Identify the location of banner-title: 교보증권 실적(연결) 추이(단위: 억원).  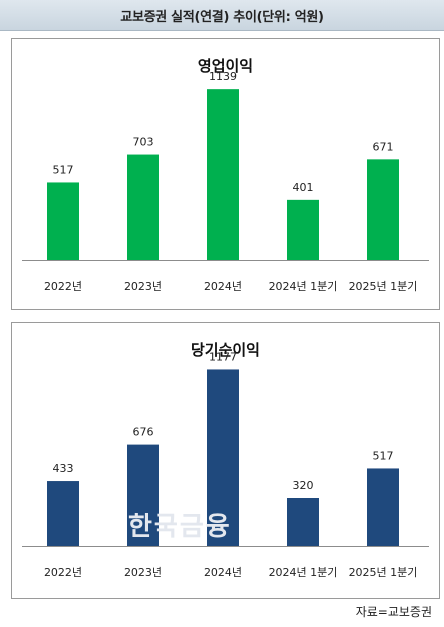
(222, 15).